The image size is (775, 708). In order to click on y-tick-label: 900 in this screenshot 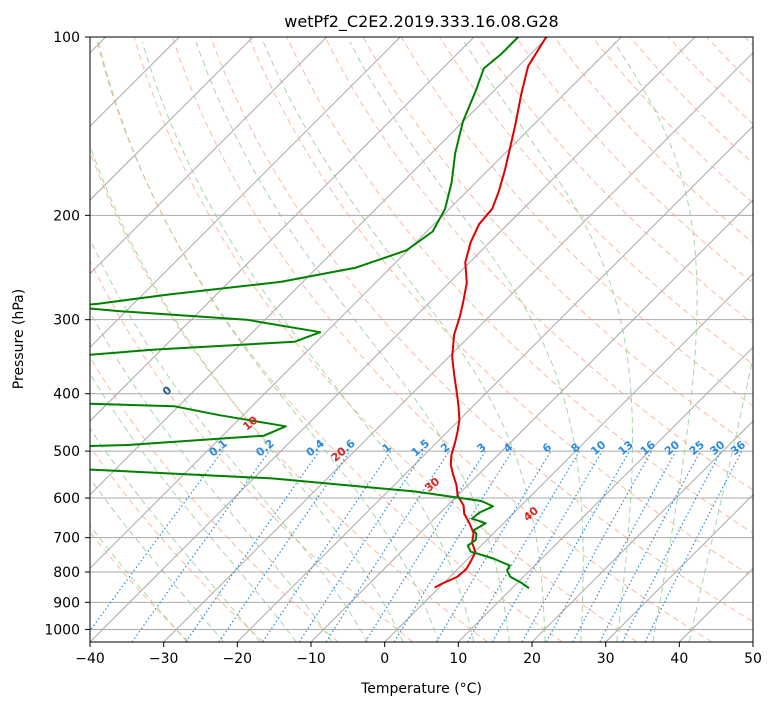, I will do `click(66, 603)`.